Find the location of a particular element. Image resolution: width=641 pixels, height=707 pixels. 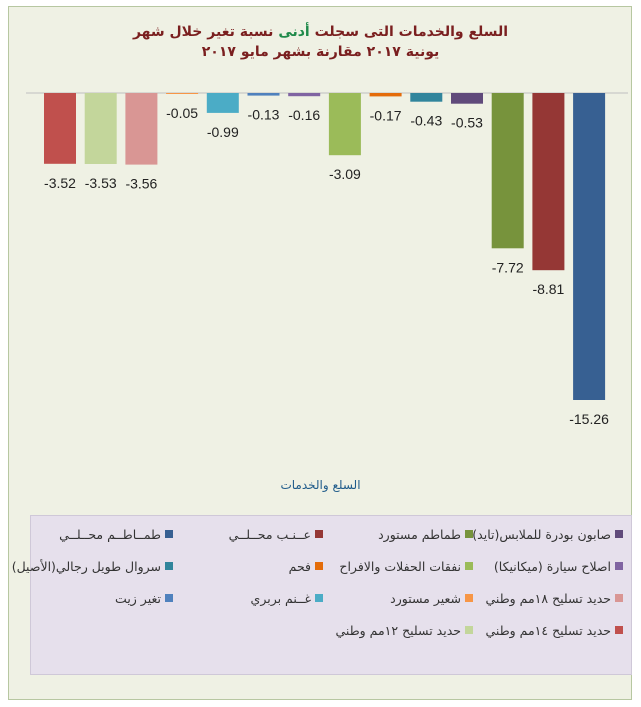

title-line1-pre: السلع والخدمات التى سجلت is located at coordinates (409, 32).